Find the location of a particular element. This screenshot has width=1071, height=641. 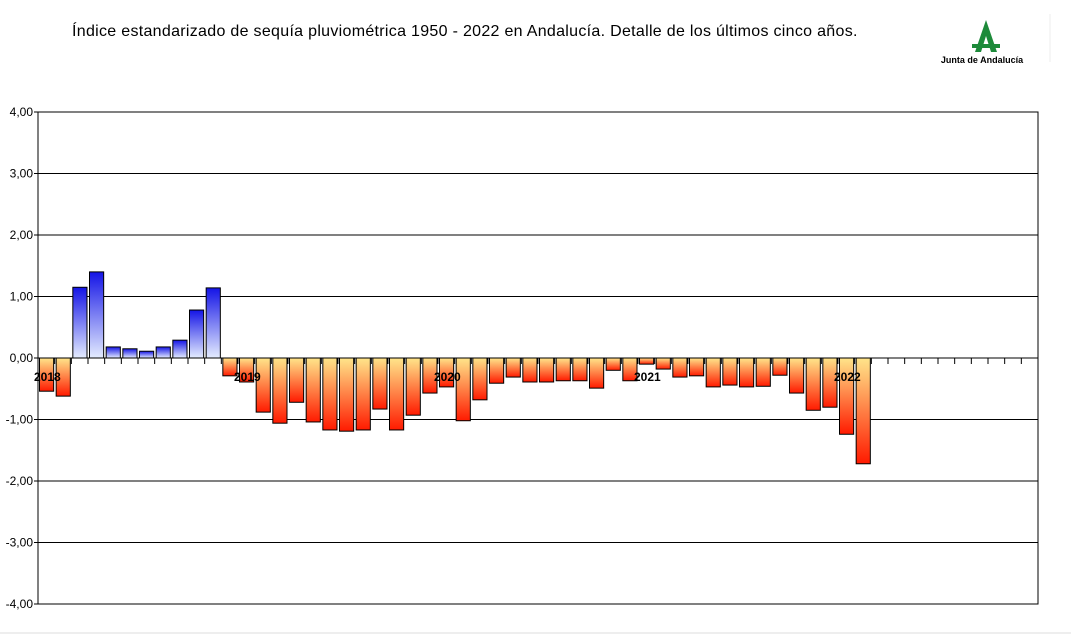

y-tick-label: -2,00 is located at coordinates (20, 481).